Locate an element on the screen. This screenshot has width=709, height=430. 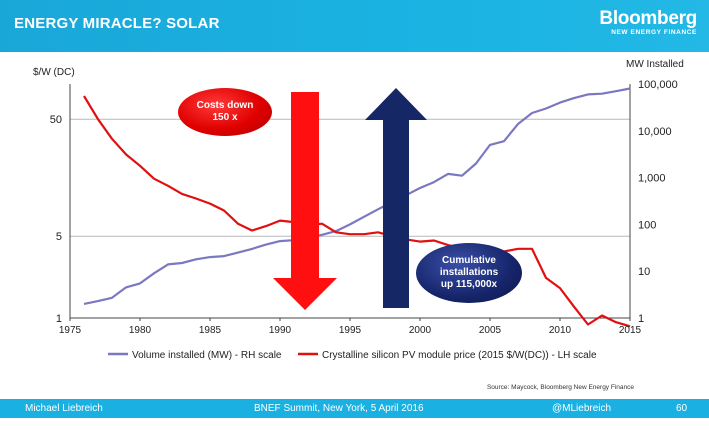
logo-brand: Bloomberg is located at coordinates (648, 18).